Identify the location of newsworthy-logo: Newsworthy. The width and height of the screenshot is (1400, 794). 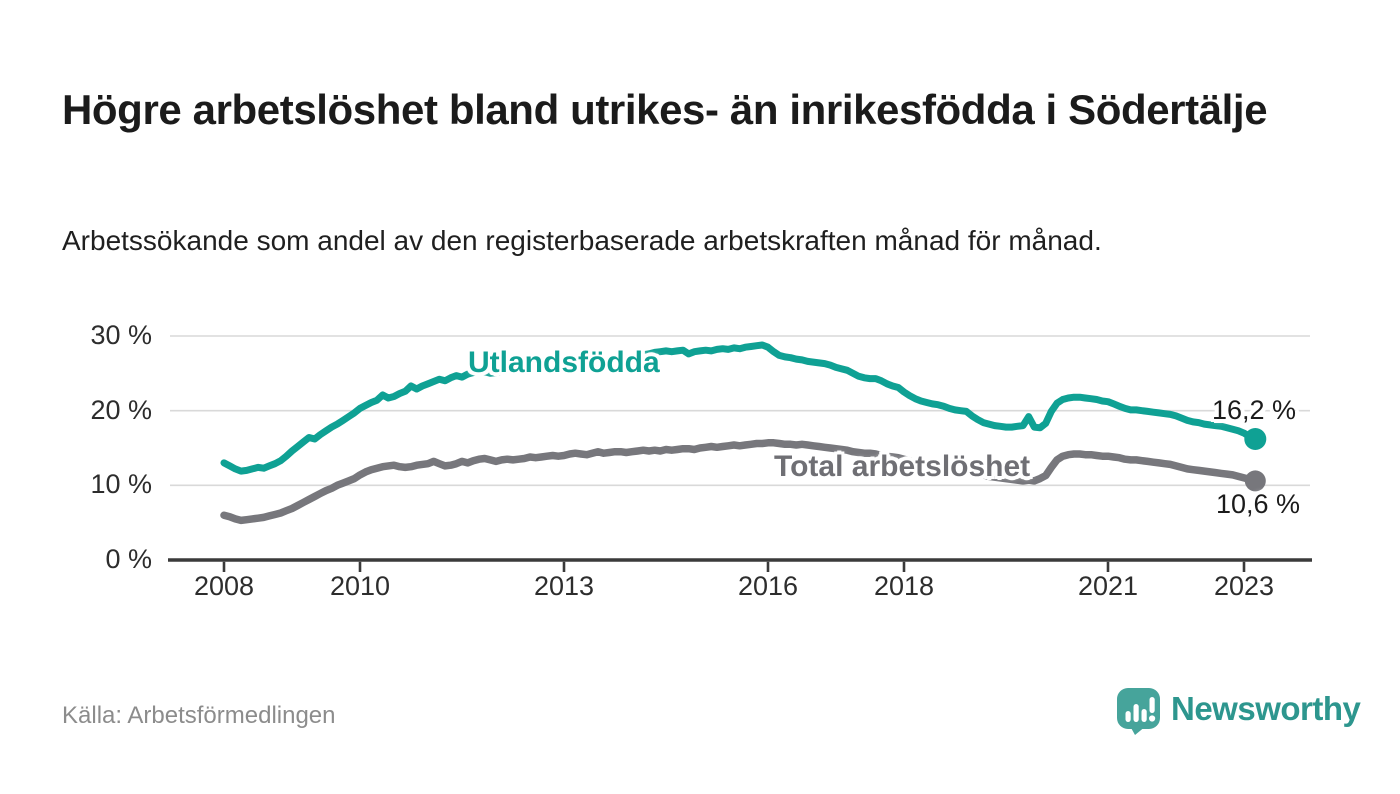
(1238, 710).